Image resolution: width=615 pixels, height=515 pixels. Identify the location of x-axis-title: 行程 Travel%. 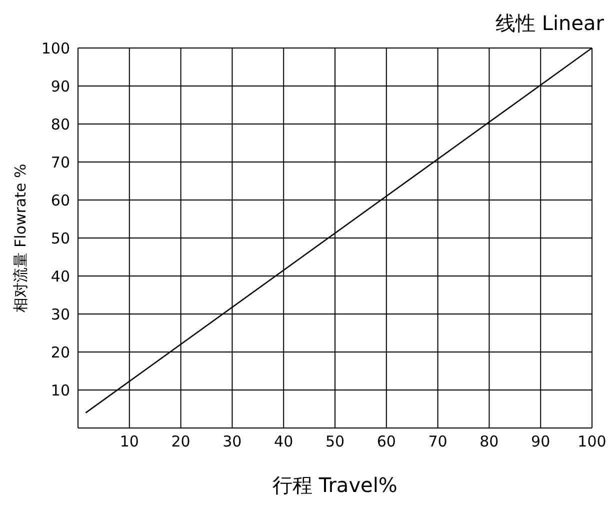
(335, 485).